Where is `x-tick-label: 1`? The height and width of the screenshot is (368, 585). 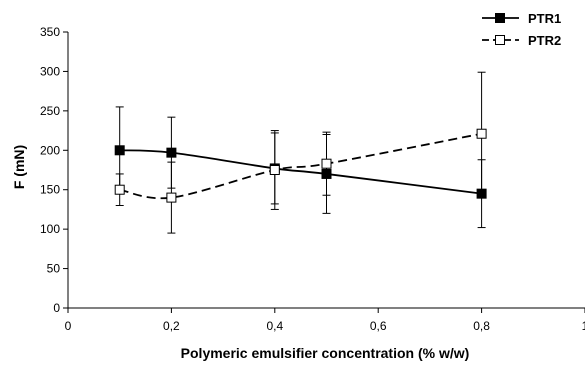
x-tick-label: 1 is located at coordinates (583, 326).